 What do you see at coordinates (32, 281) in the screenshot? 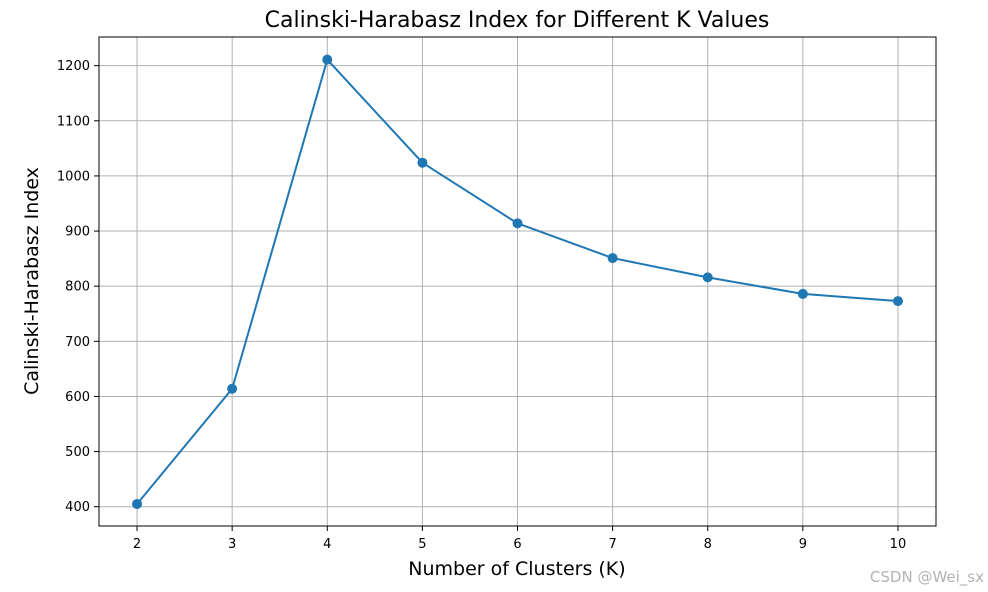
I see `y-axis-label: Calinski-Harabasz Index` at bounding box center [32, 281].